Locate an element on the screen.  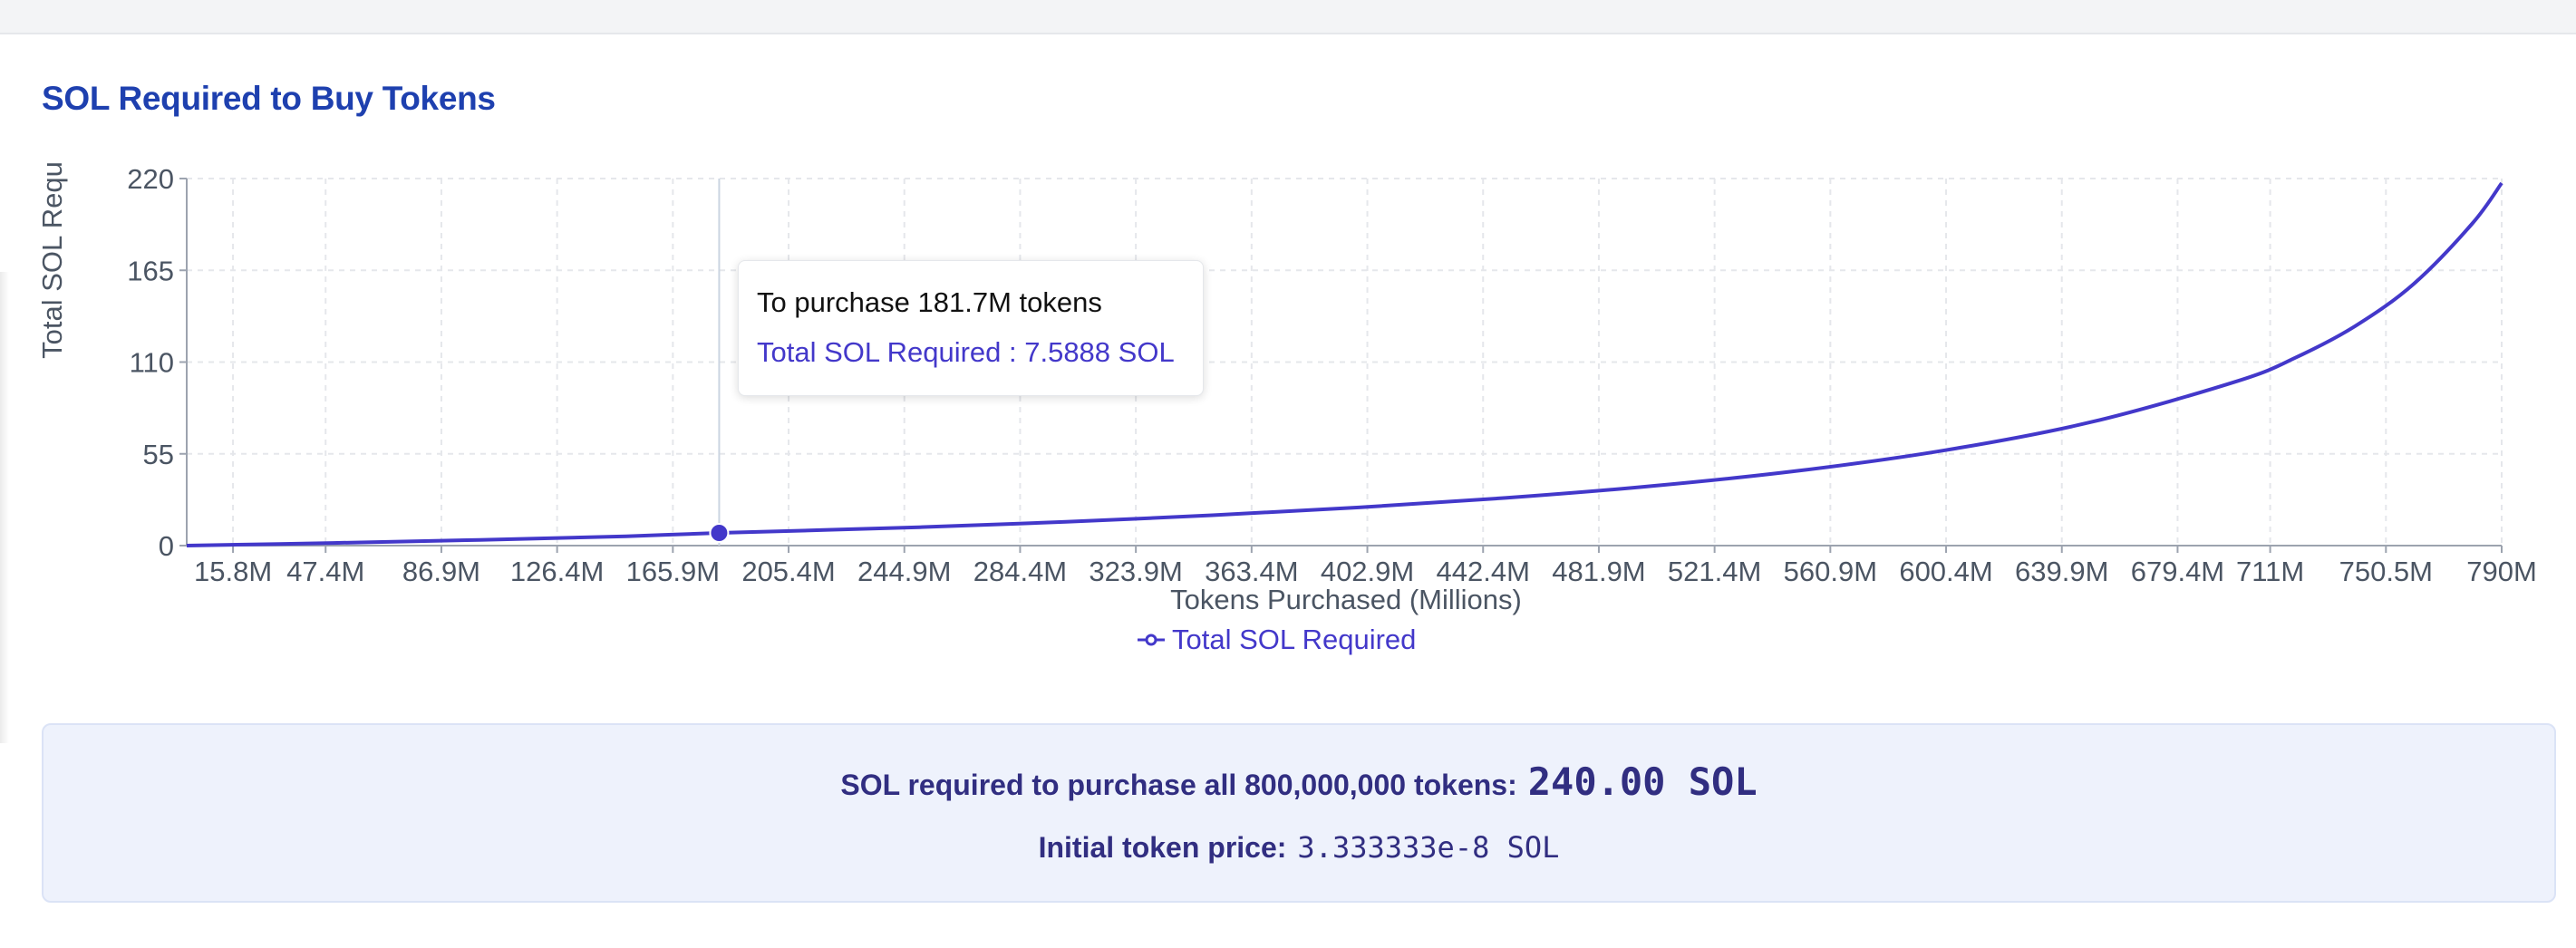
chart-legend: Total SOL Required is located at coordinates (1277, 640).